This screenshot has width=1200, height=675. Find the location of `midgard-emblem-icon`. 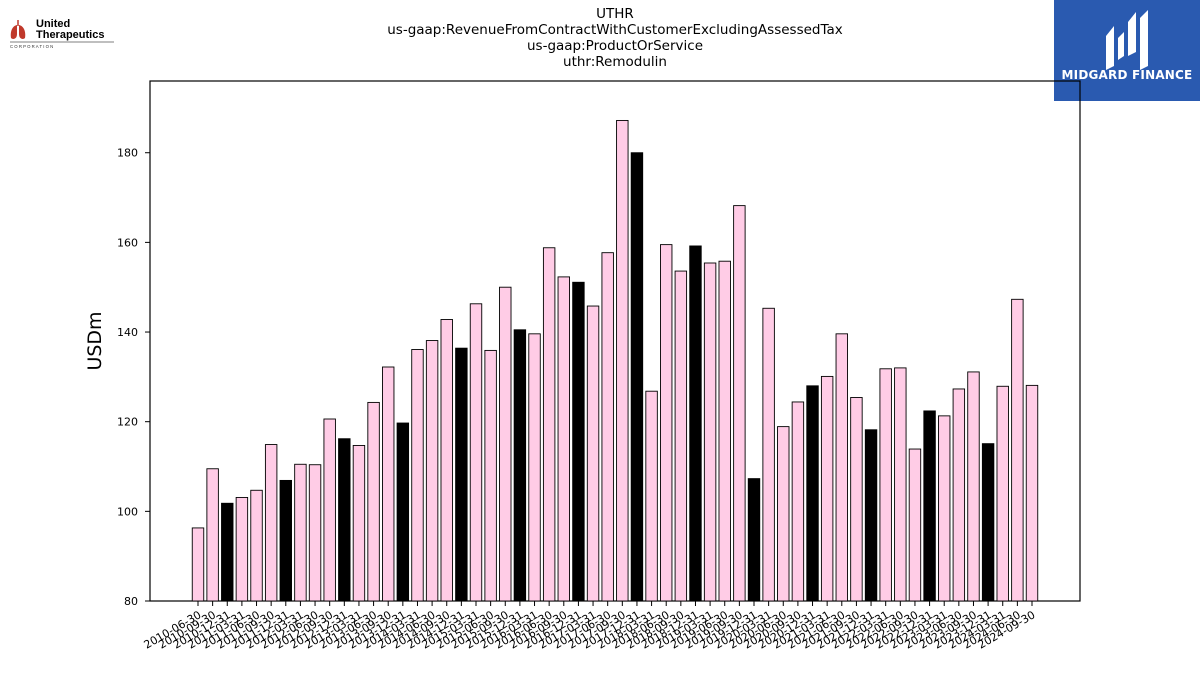

midgard-emblem-icon is located at coordinates (1127, 40).